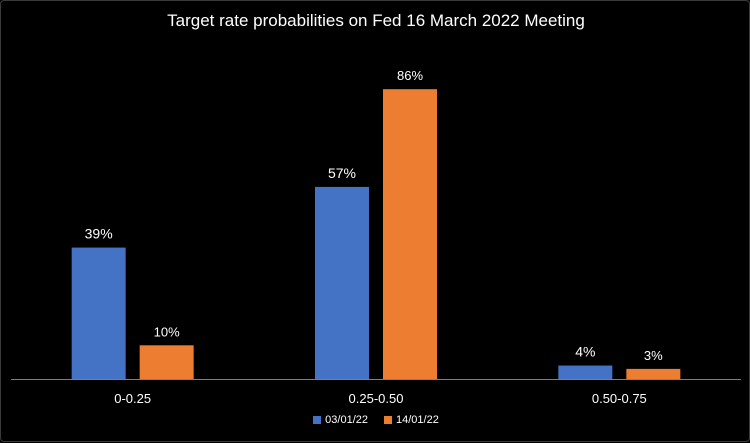 The image size is (750, 443). Describe the element at coordinates (375, 420) in the screenshot. I see `legend: 03/01/22 14/01/22` at that location.